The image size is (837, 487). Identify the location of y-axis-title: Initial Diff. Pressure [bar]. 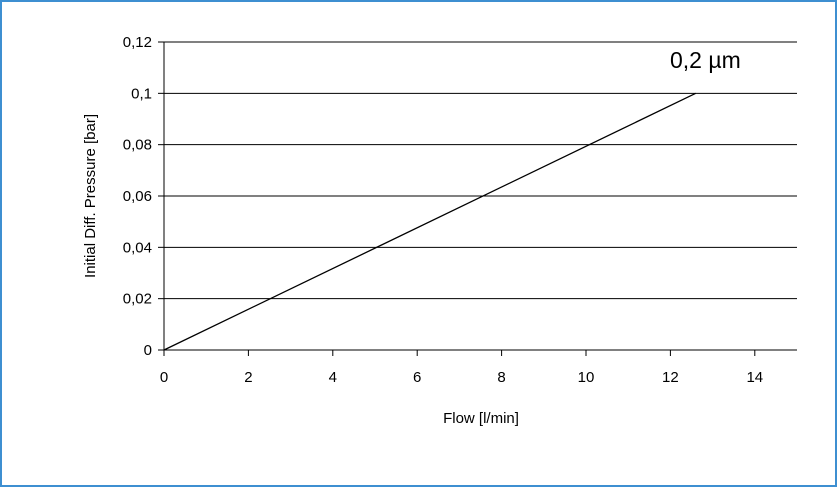
(90, 196).